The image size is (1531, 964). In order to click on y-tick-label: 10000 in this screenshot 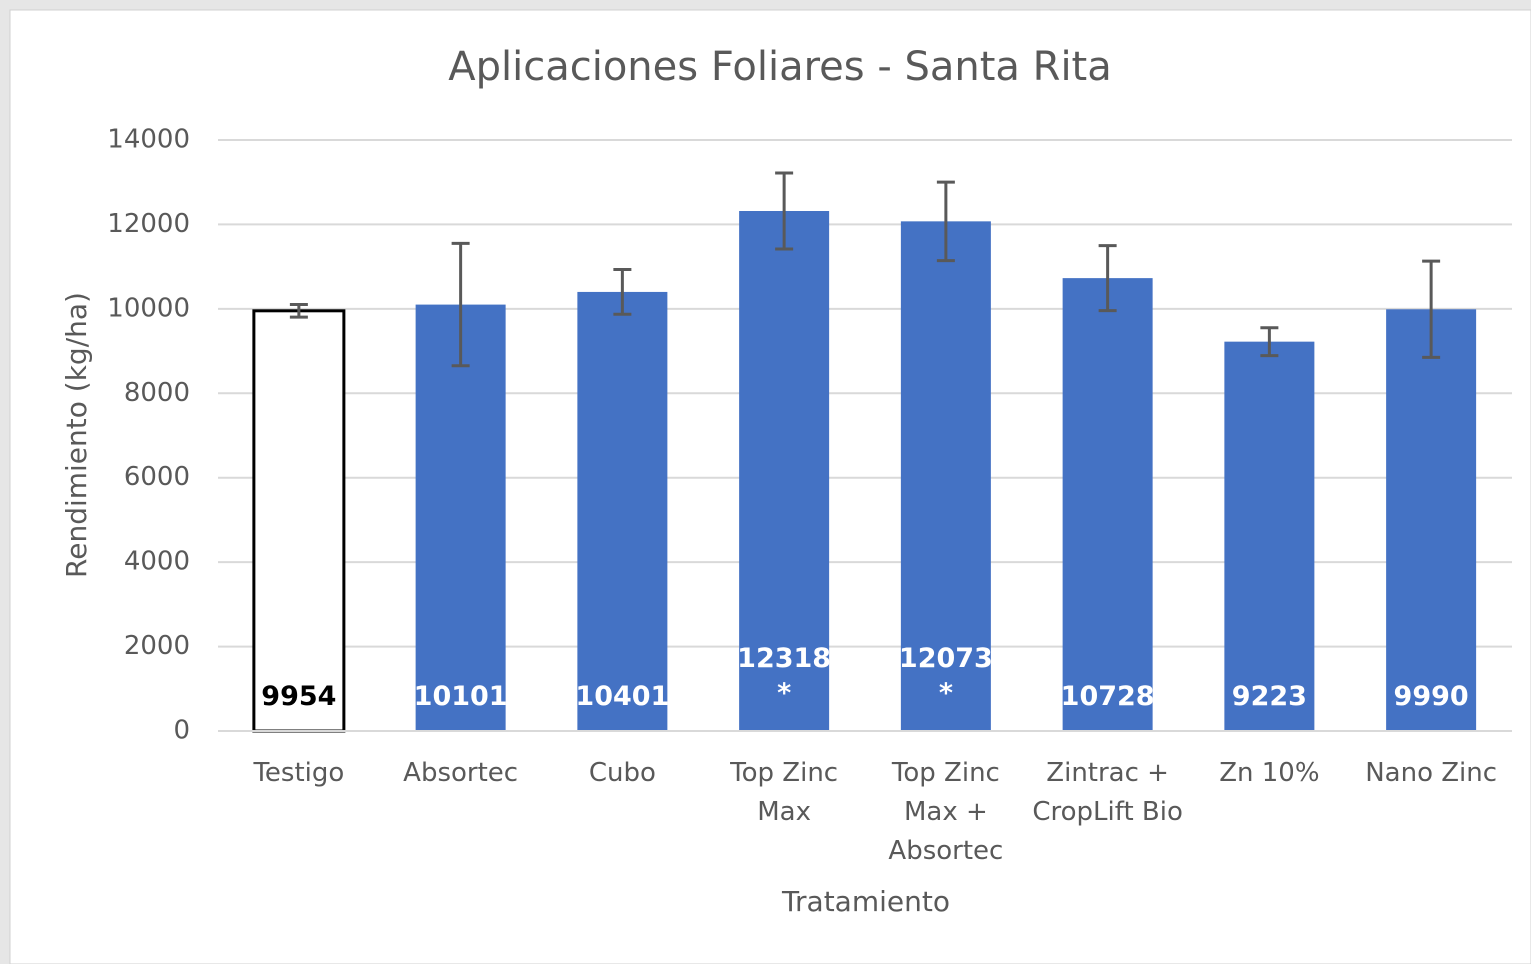, I will do `click(148, 308)`.